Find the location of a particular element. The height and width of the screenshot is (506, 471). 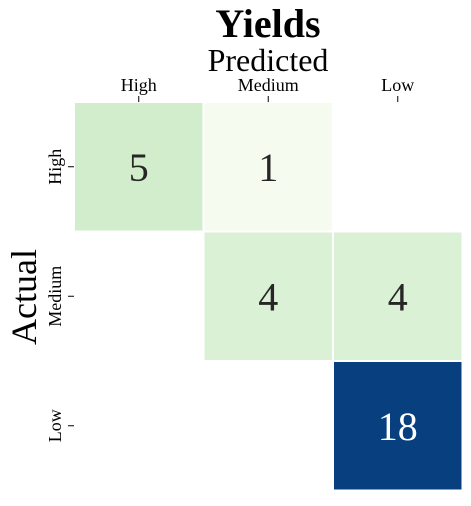

x-tick-label: High is located at coordinates (139, 85).